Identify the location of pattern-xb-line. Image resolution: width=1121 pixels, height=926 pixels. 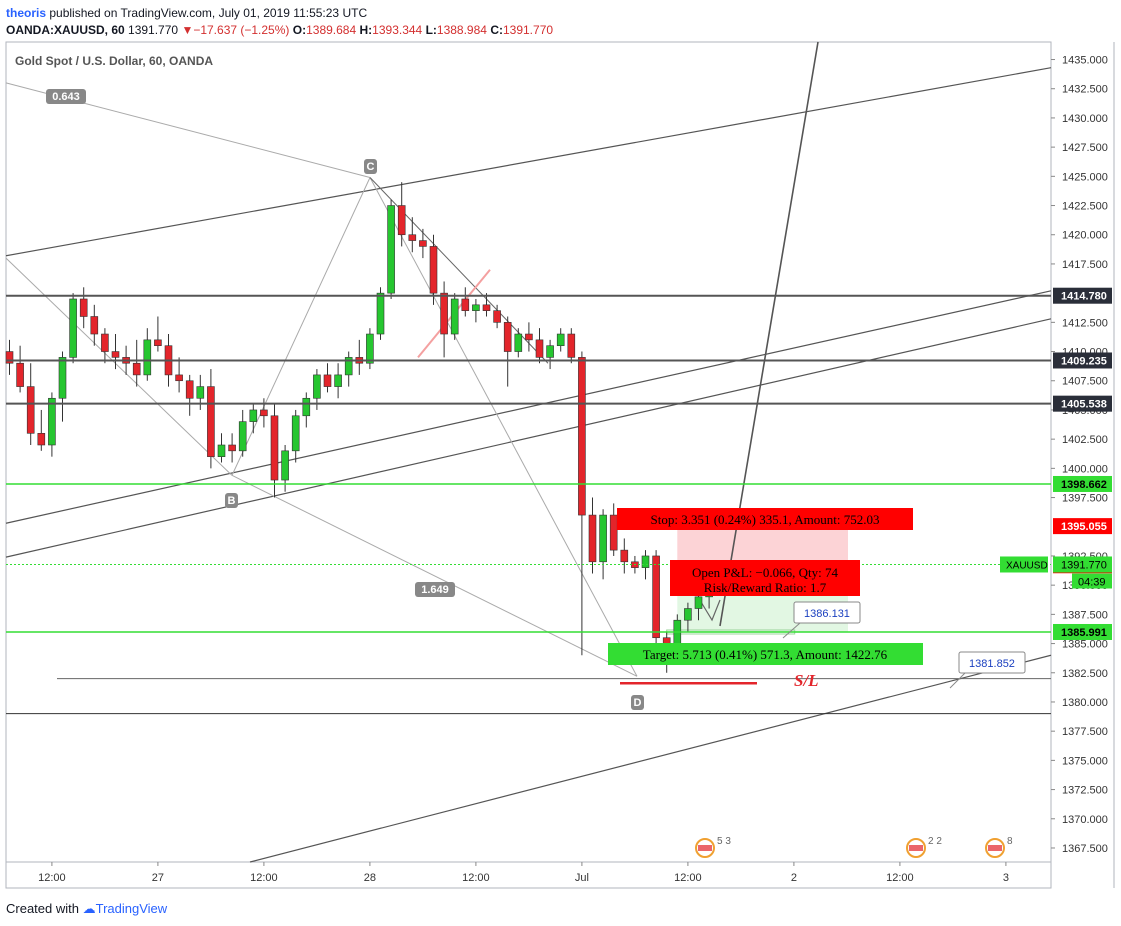
(119, 366).